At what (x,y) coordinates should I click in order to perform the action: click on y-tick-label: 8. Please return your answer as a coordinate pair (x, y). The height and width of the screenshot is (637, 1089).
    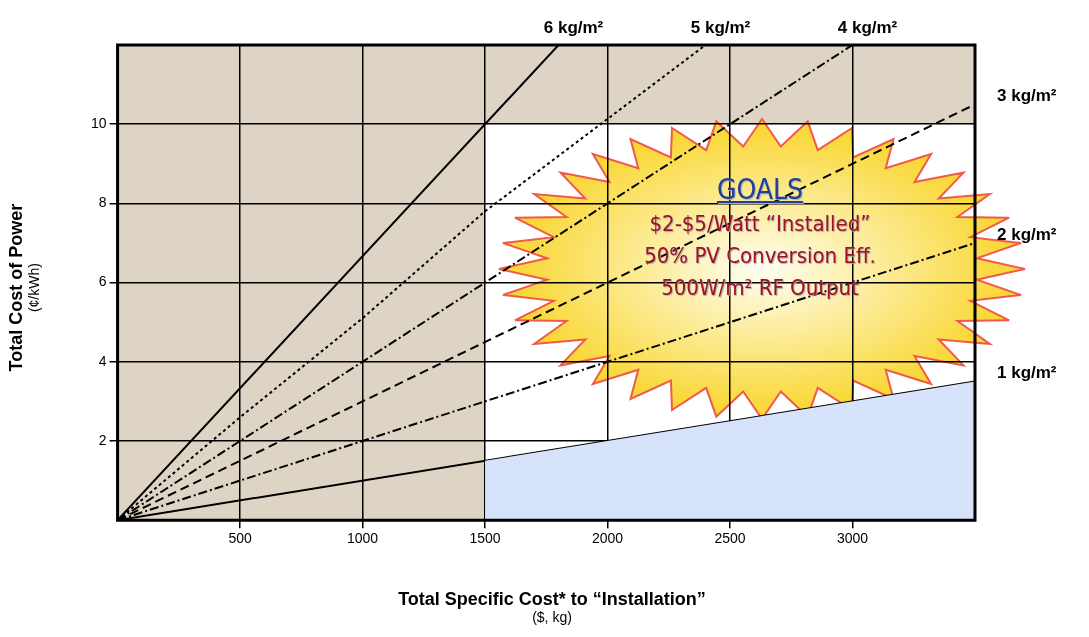
    Looking at the image, I should click on (102, 202).